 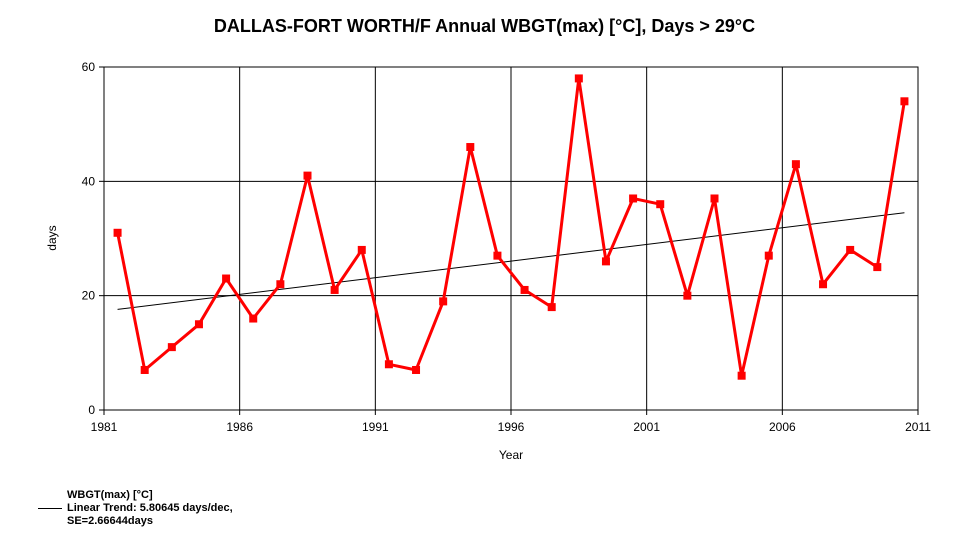 What do you see at coordinates (150, 508) in the screenshot?
I see `legend-trend-label-1: Linear Trend: 5.80645 days/dec,` at bounding box center [150, 508].